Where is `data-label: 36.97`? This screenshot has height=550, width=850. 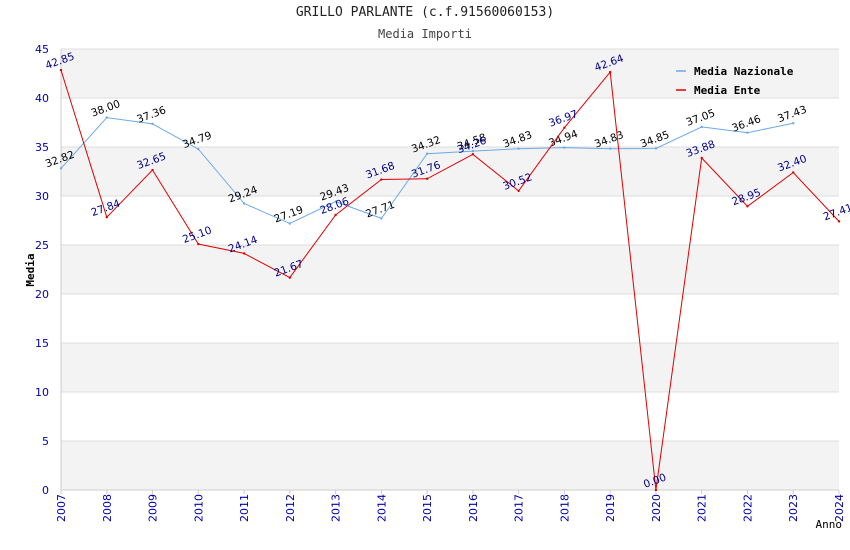
data-label: 36.97 is located at coordinates (563, 119).